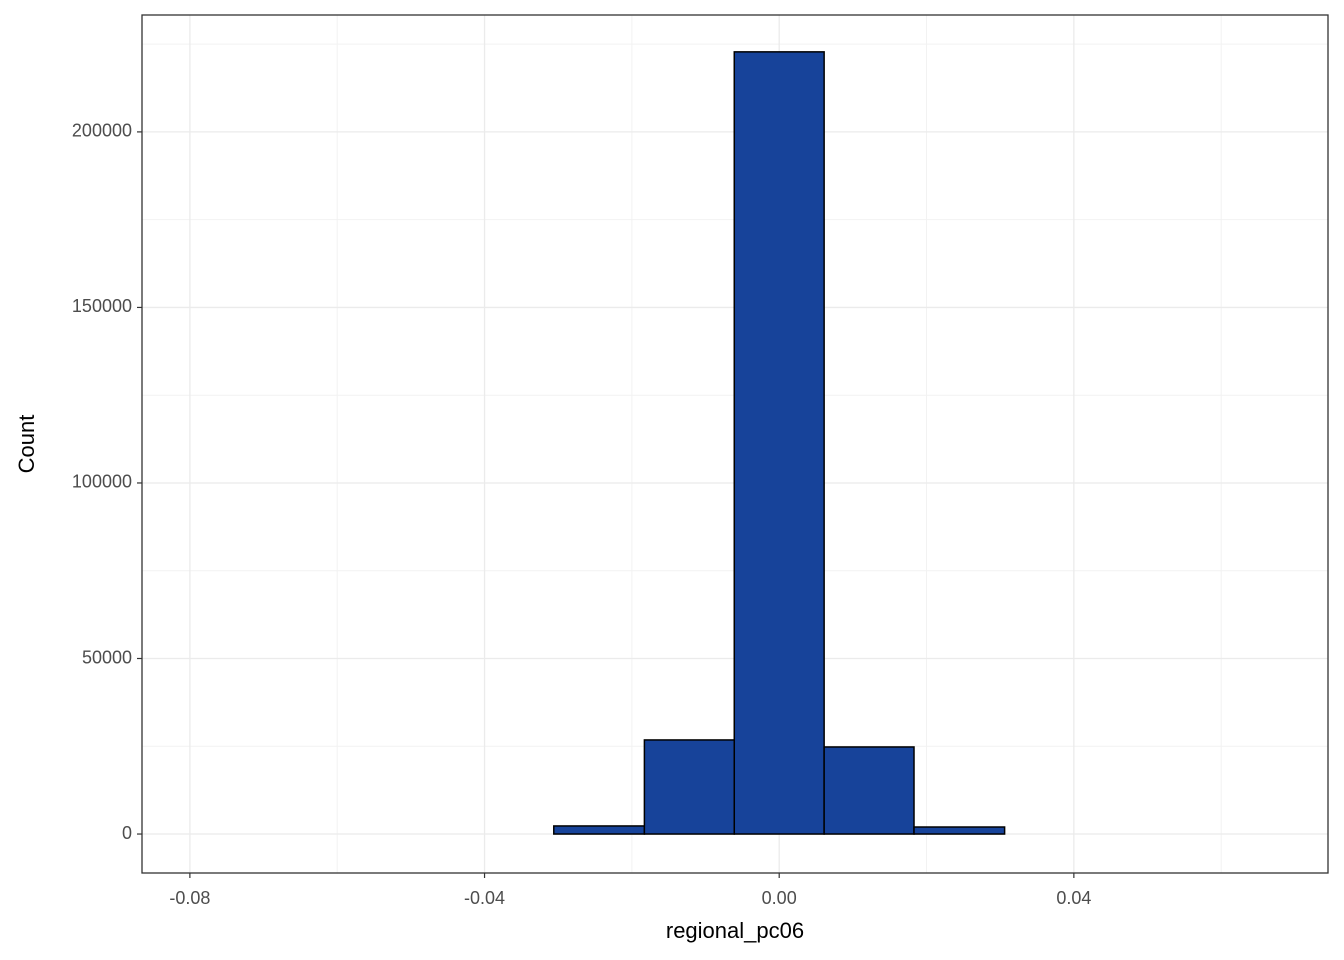 Image resolution: width=1344 pixels, height=960 pixels. What do you see at coordinates (484, 898) in the screenshot?
I see `x-tick-label: -0.04` at bounding box center [484, 898].